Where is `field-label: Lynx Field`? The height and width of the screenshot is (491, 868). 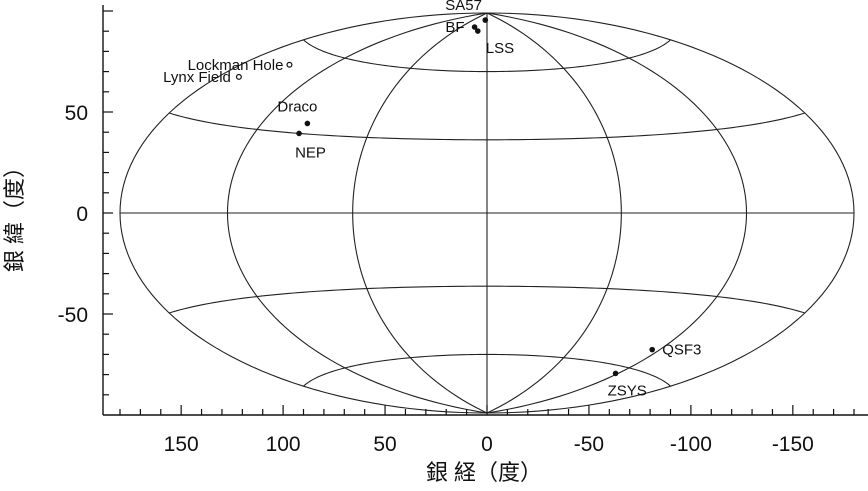
field-label: Lynx Field is located at coordinates (197, 77).